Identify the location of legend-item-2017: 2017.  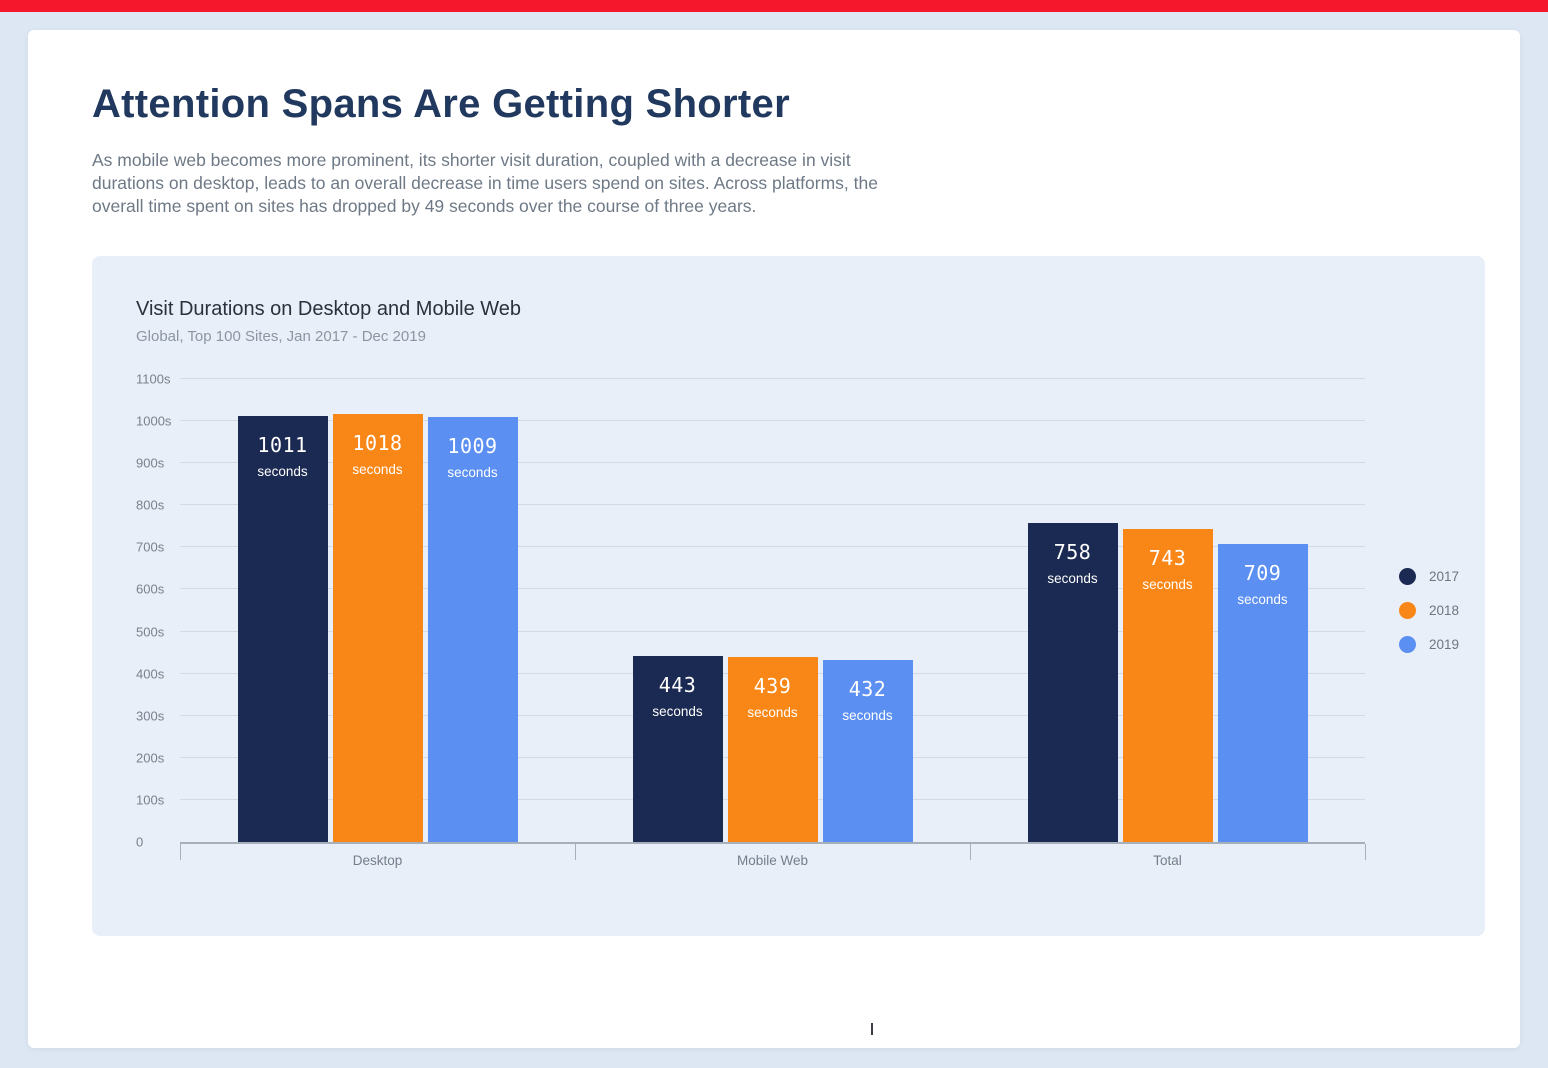
(1429, 576).